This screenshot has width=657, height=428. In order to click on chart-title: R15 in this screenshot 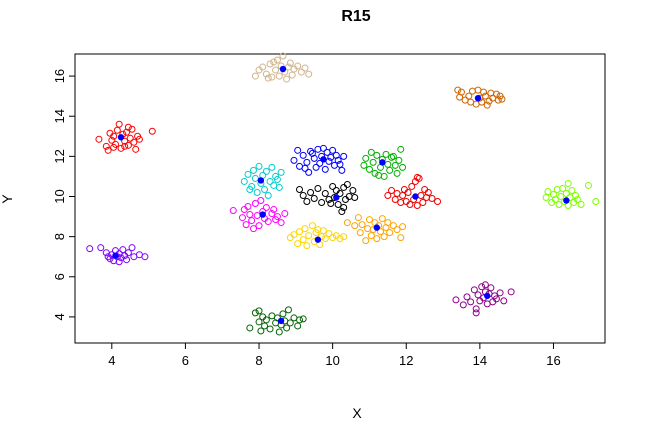, I will do `click(355, 16)`.